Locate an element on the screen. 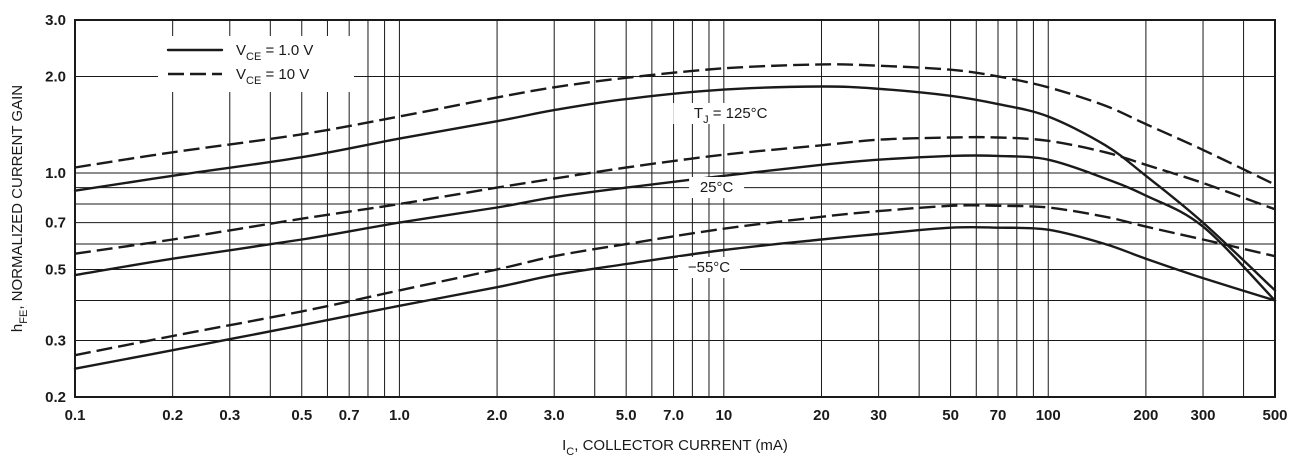 The image size is (1293, 460). curve-annotations: TJ = 125°C 25°C −55°C is located at coordinates (731, 190).